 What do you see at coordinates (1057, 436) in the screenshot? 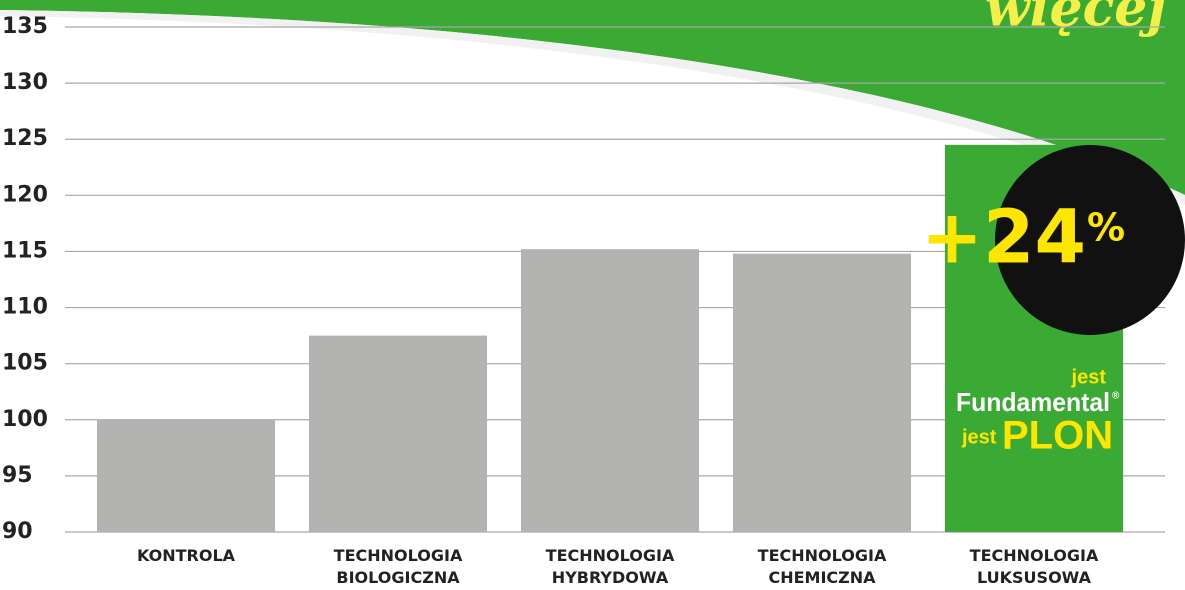
I see `logo-line3b: PLON` at bounding box center [1057, 436].